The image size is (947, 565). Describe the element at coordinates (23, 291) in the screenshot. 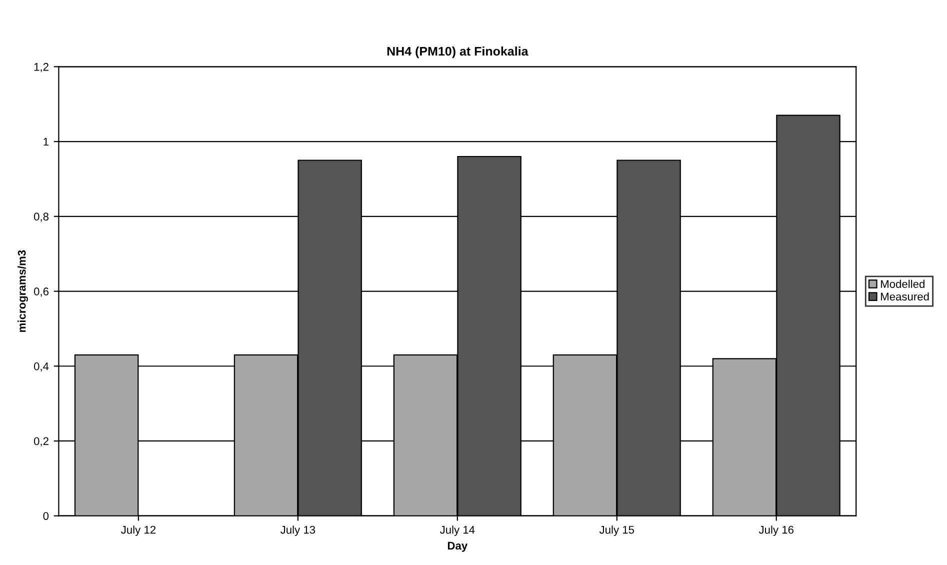

I see `y-axis-title: micrograms/m3` at that location.